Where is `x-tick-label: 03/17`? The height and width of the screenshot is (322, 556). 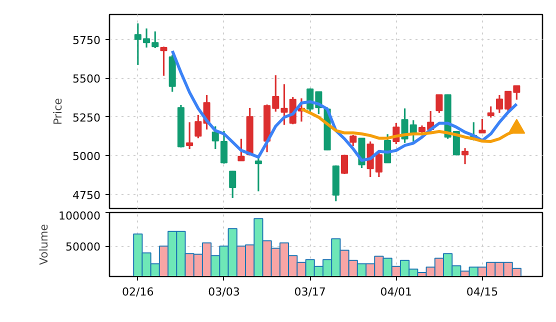 x-tick-label: 03/17 is located at coordinates (310, 292).